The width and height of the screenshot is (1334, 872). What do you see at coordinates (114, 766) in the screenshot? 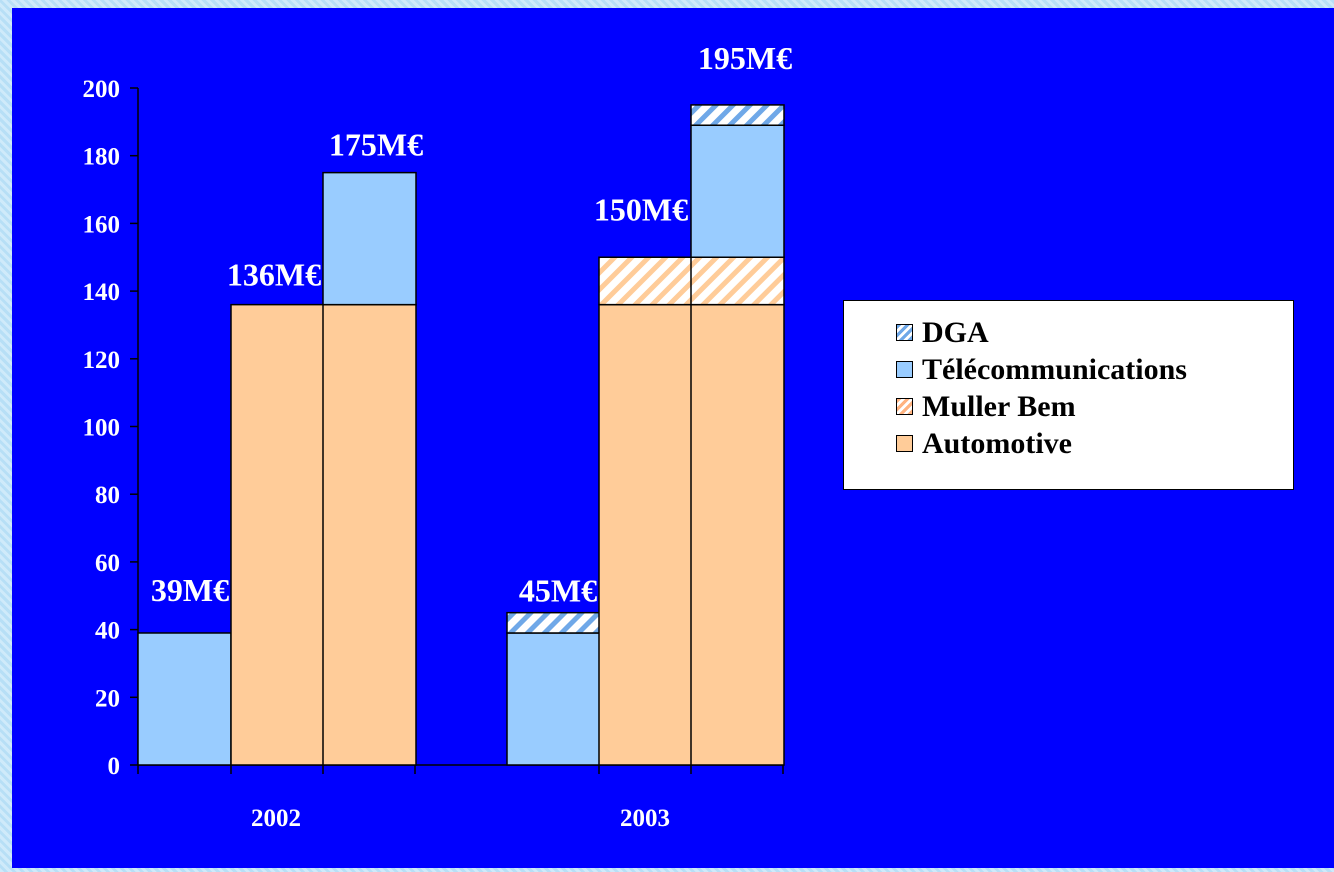
I see `y-tick-label-0: 0` at bounding box center [114, 766].